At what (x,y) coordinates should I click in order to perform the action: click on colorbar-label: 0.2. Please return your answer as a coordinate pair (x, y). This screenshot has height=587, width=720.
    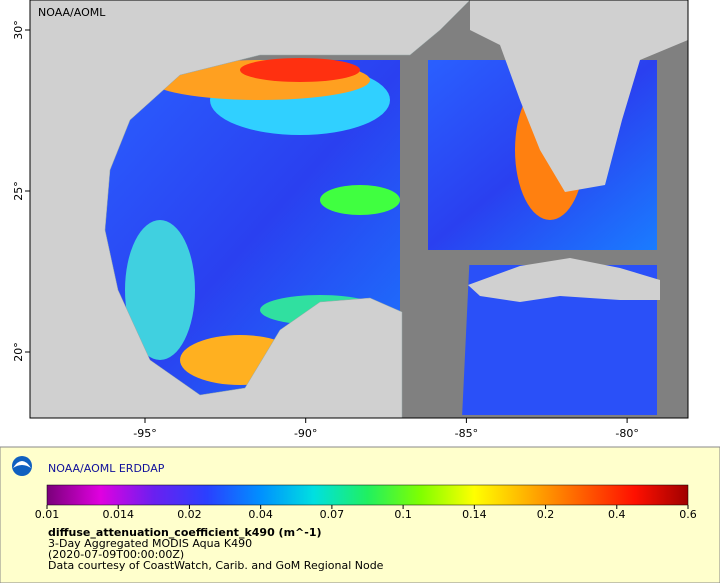
    Looking at the image, I should click on (546, 514).